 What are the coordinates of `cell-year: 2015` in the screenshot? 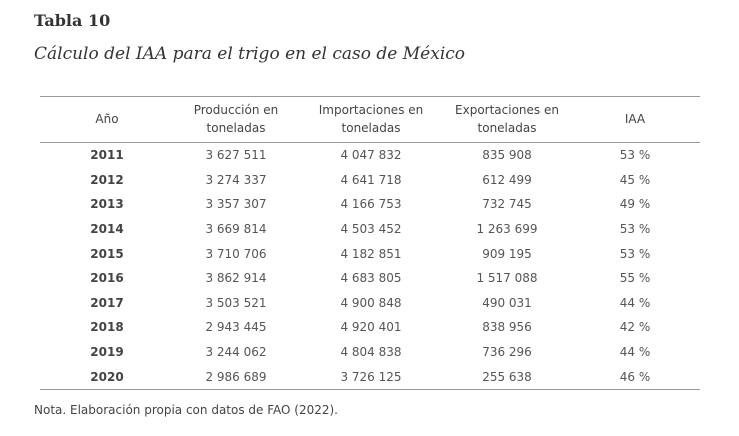 It's located at (107, 253).